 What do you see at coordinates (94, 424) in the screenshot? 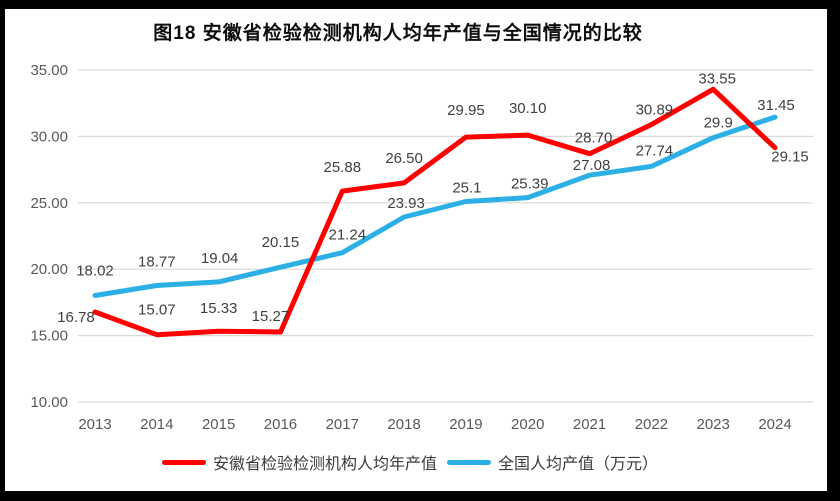
I see `x-tick-label: 2013` at bounding box center [94, 424].